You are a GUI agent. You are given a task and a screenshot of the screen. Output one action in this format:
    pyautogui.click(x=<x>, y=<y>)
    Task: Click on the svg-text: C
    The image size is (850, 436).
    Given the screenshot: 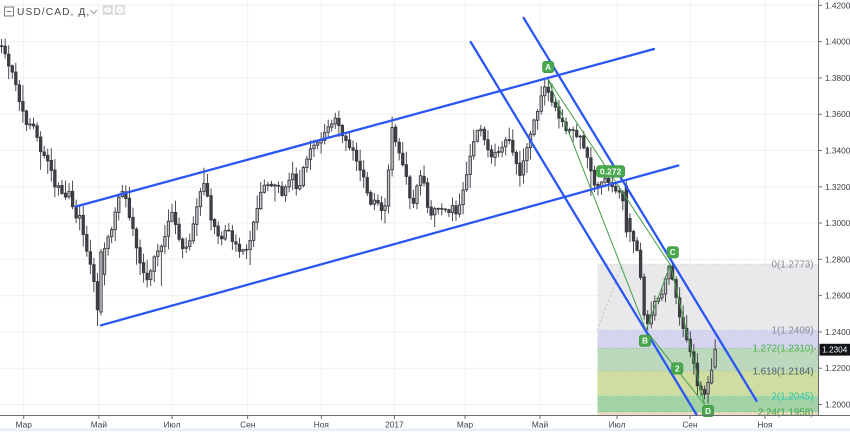 What is the action you would take?
    pyautogui.click(x=673, y=252)
    